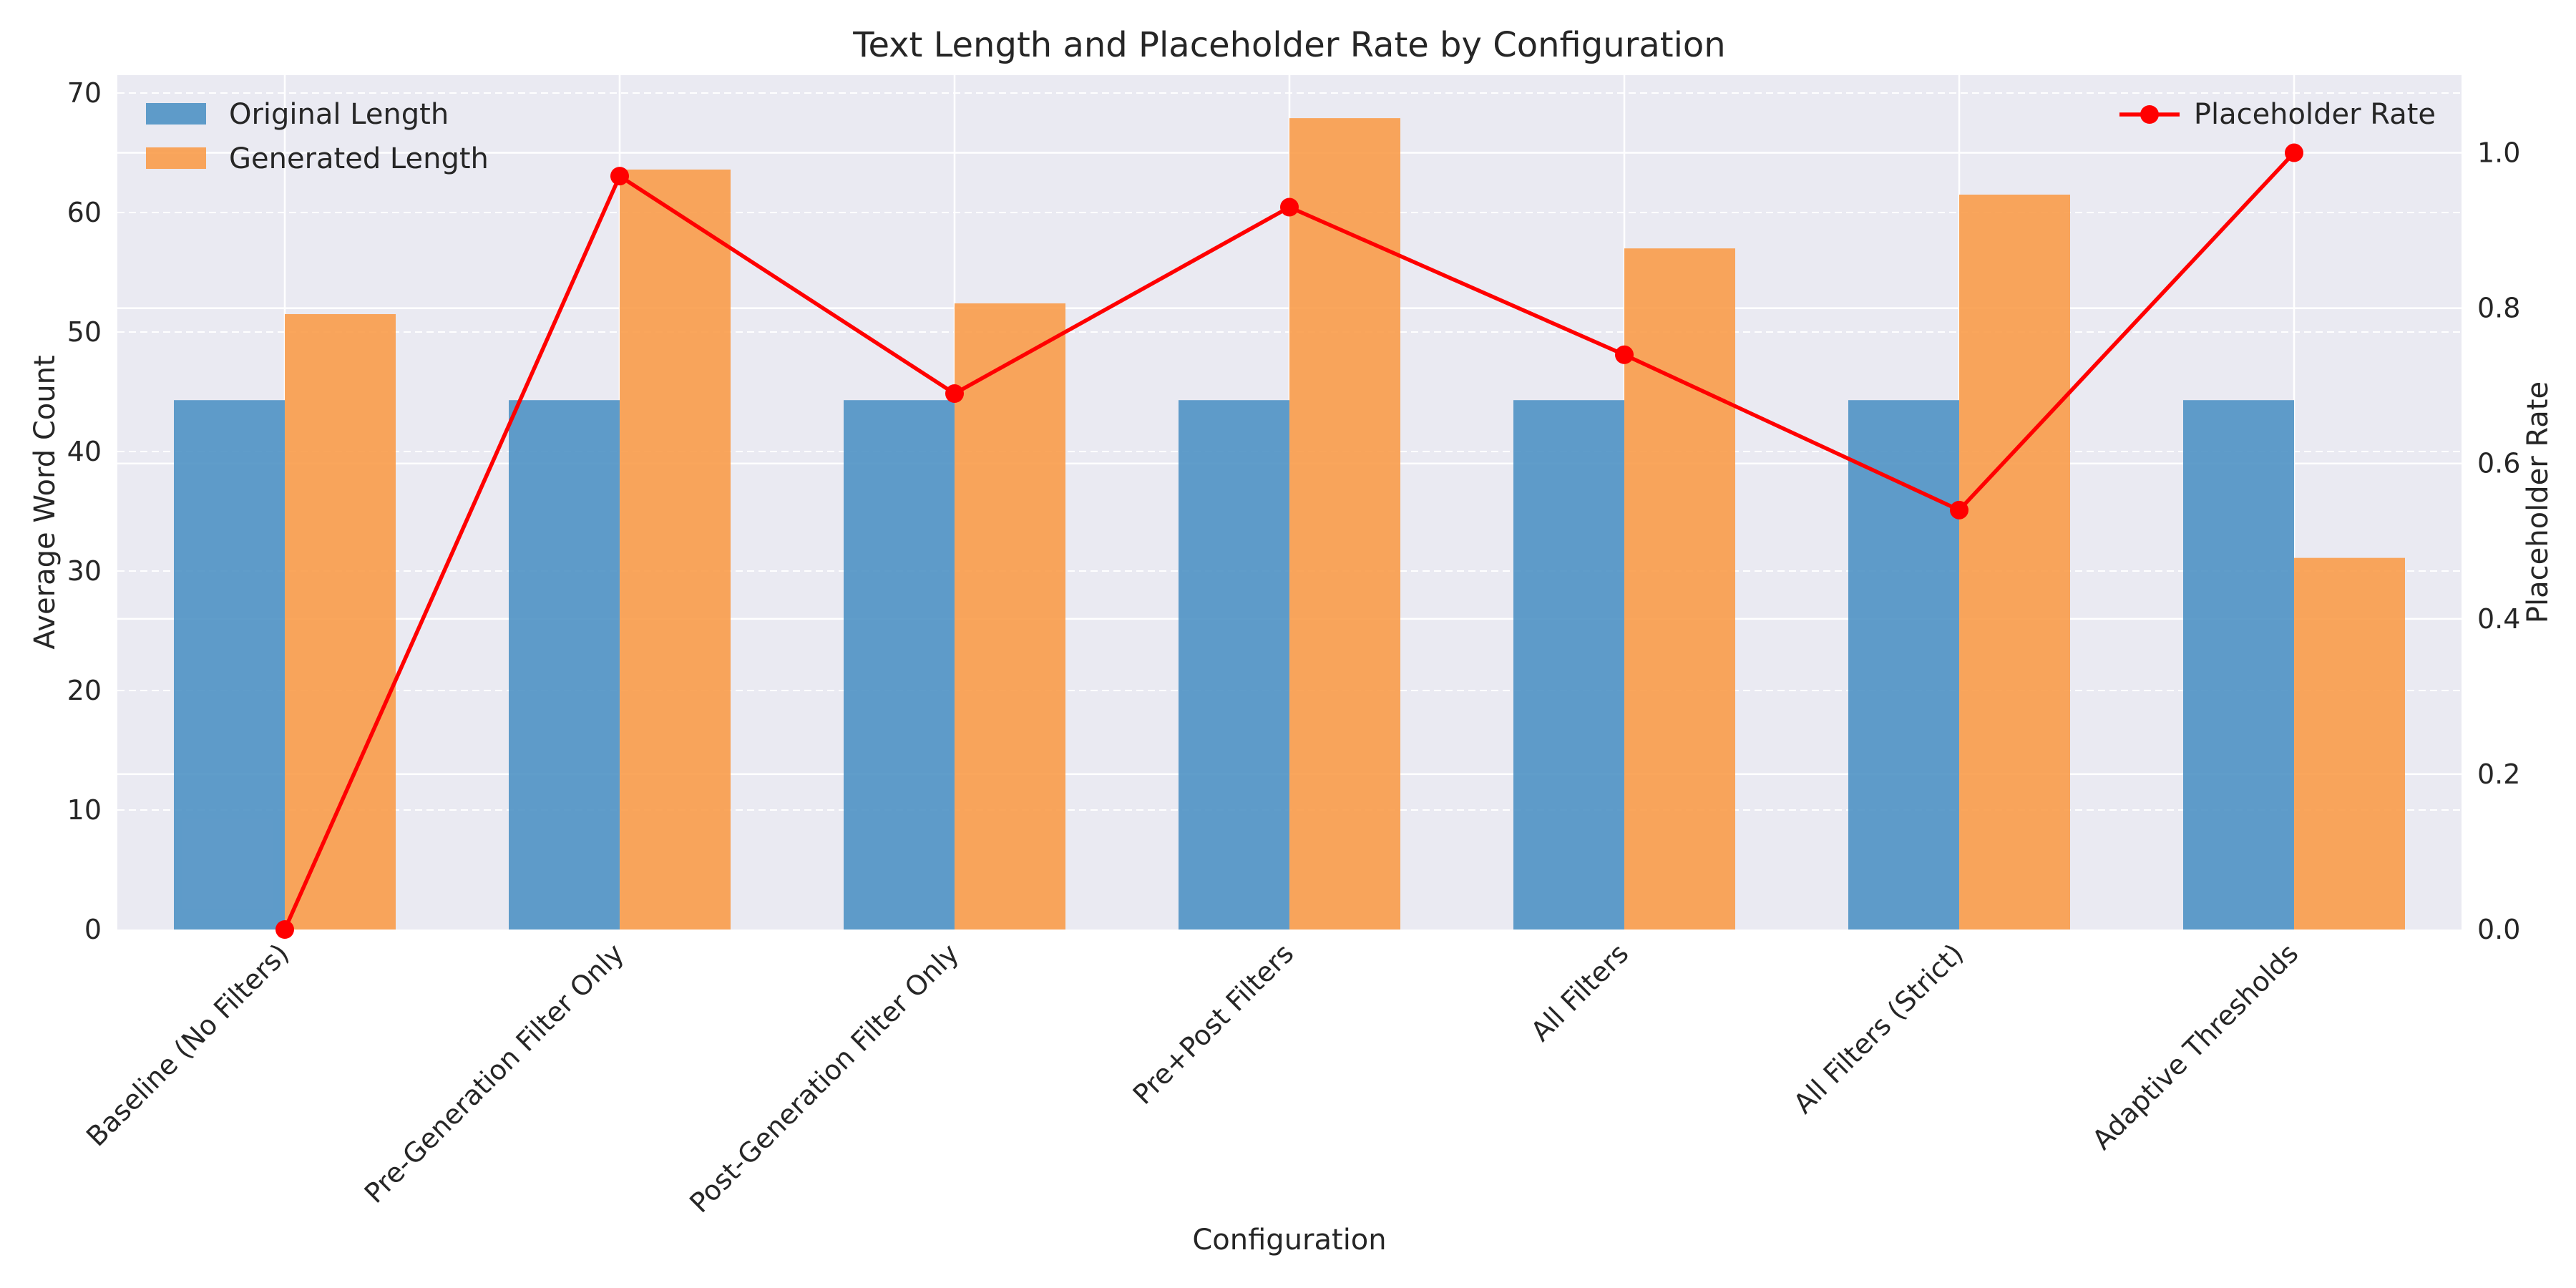 This screenshot has height=1288, width=2576. I want to click on y2-tick-label: 0.2, so click(2498, 774).